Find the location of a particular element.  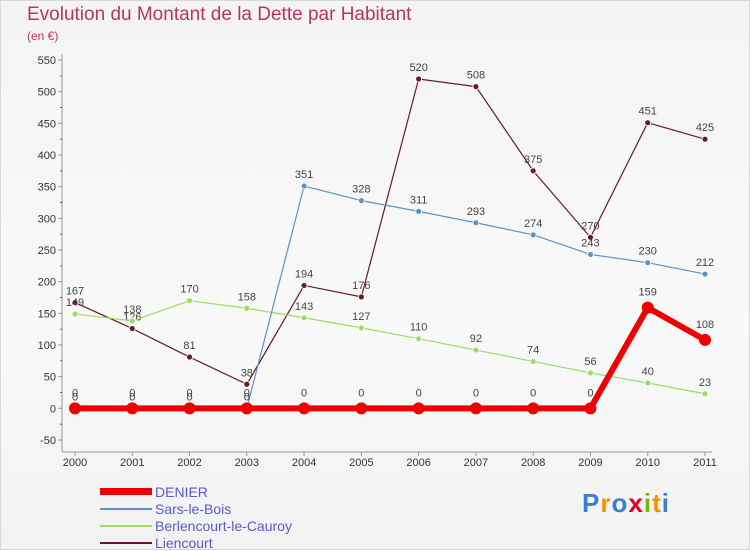

logo-letter: t is located at coordinates (657, 503).